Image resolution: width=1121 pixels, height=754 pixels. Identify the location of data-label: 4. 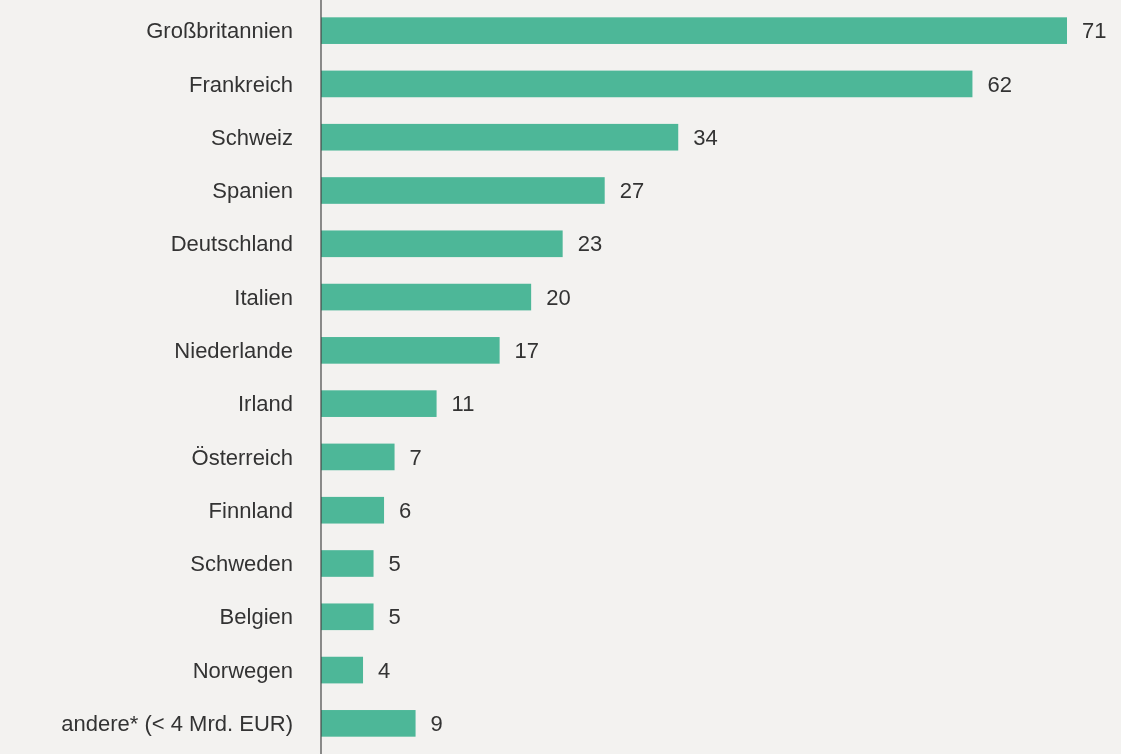
(384, 670).